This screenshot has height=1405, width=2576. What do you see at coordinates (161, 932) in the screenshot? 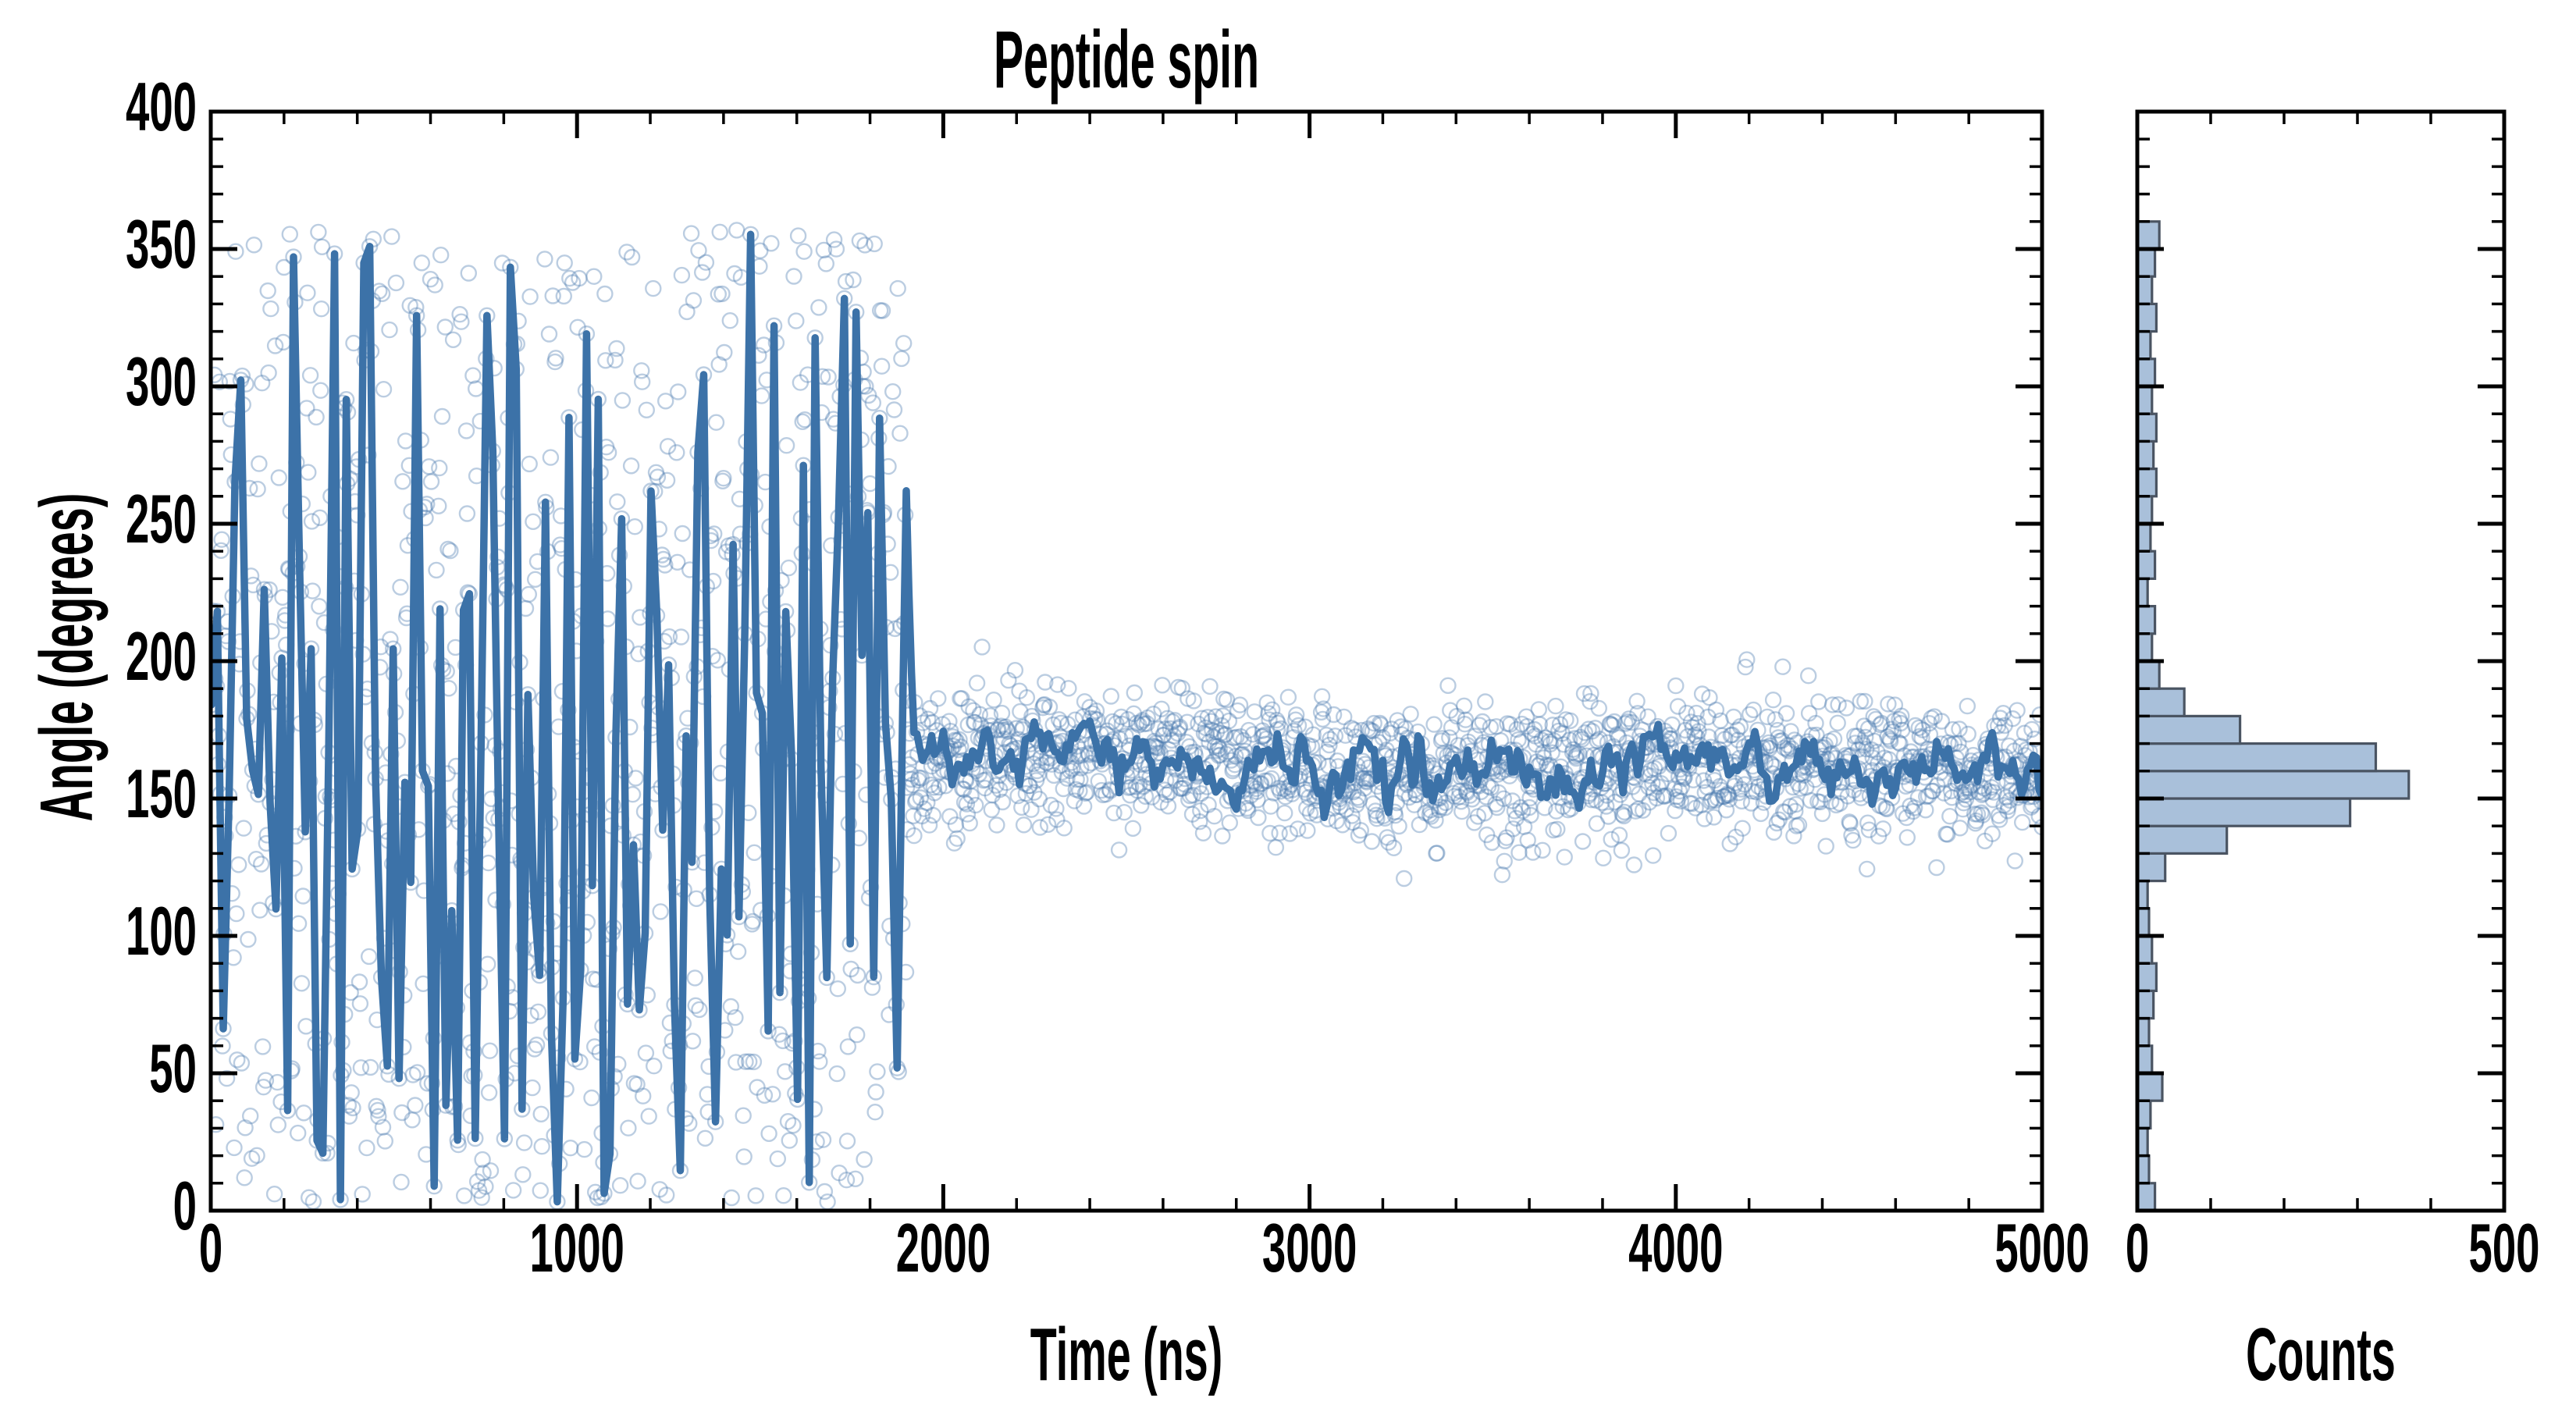
I see `y-tick-label: 100` at bounding box center [161, 932].